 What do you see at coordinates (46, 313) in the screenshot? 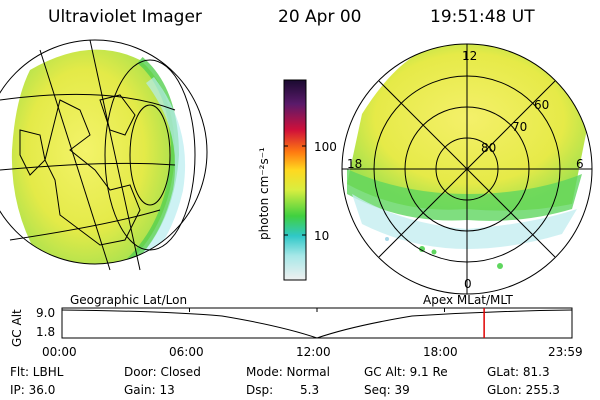
I see `altitude-ytick-9: 9.0` at bounding box center [46, 313].